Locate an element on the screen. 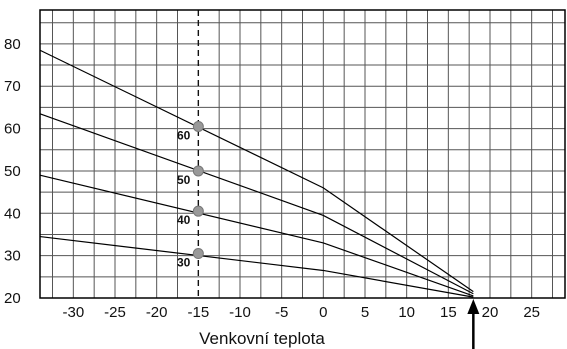 This screenshot has height=349, width=567. x-tick-label: 10 is located at coordinates (406, 312).